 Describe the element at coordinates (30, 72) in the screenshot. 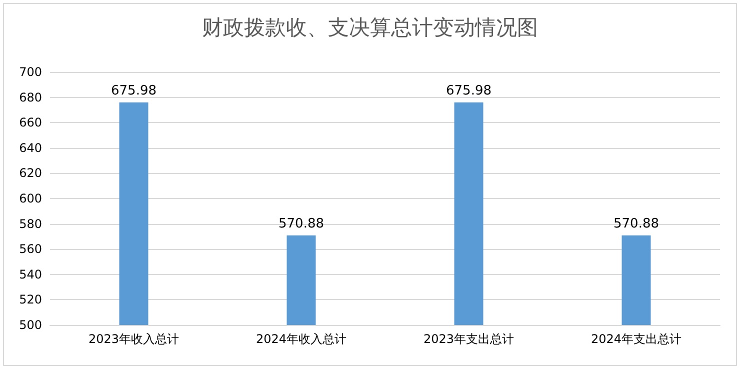

I see `y-tick-label: 700` at that location.